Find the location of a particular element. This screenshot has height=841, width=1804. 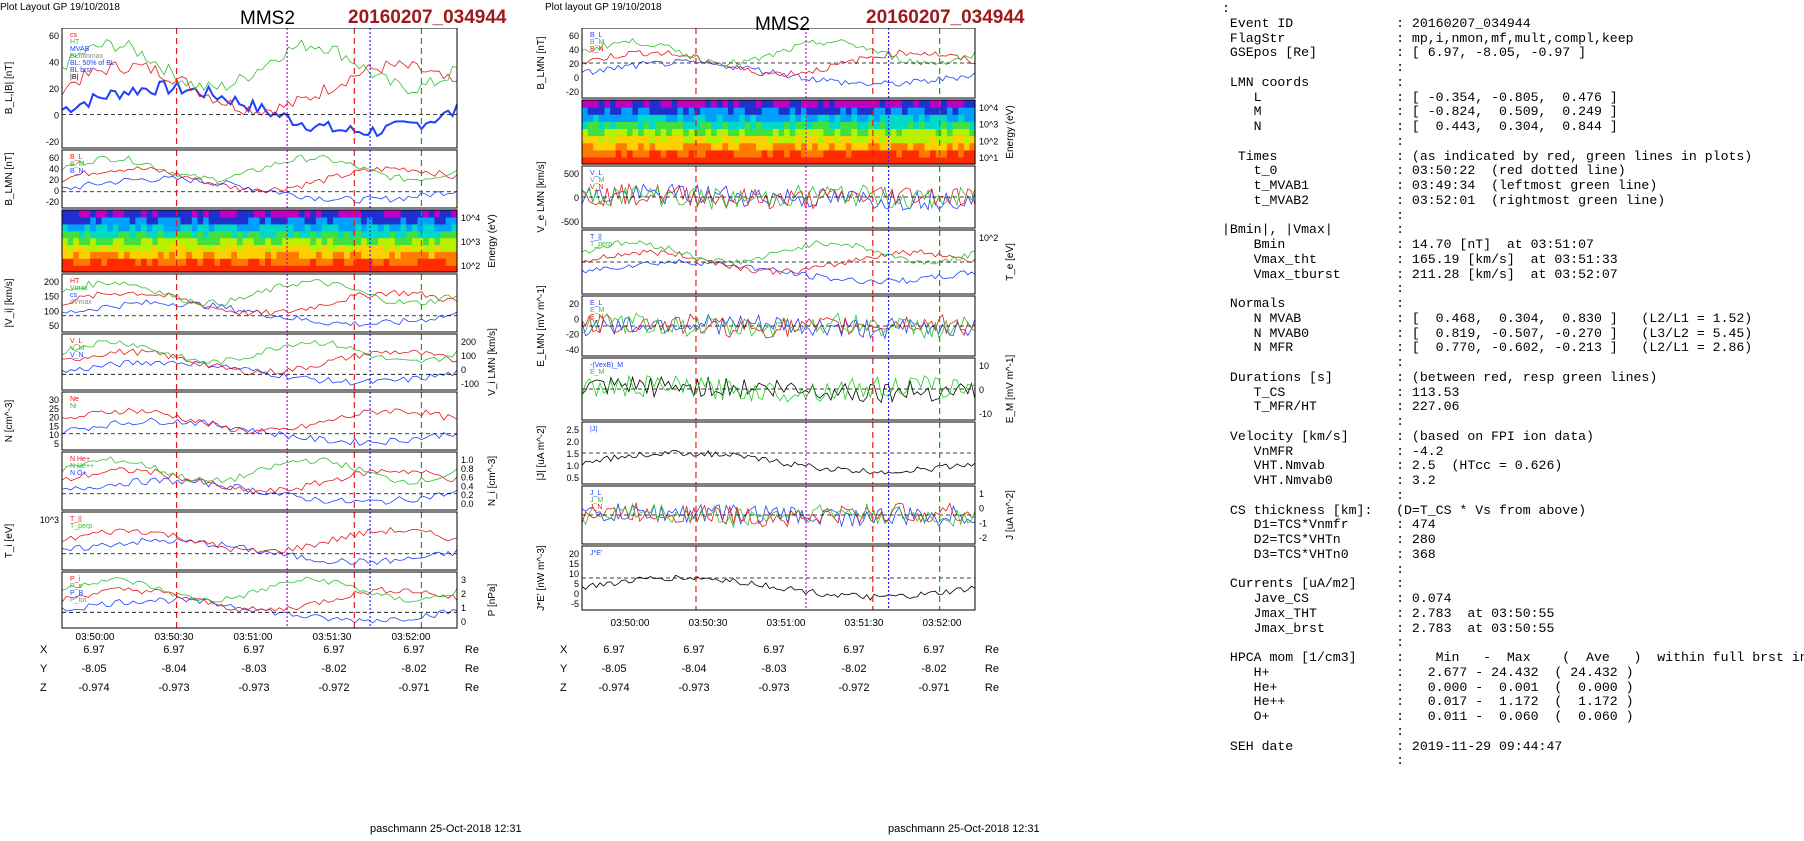

left-pos-label-z: Z is located at coordinates (43, 687).